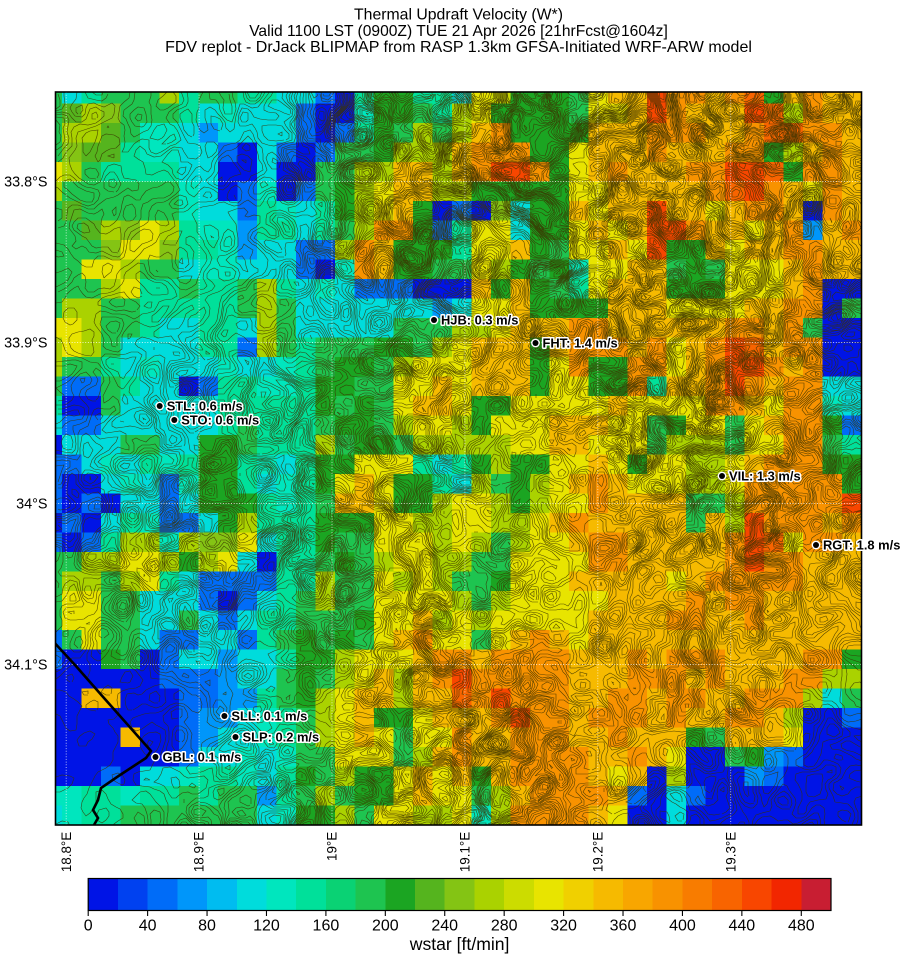 The image size is (910, 962). I want to click on svg-text: 200, so click(385, 926).